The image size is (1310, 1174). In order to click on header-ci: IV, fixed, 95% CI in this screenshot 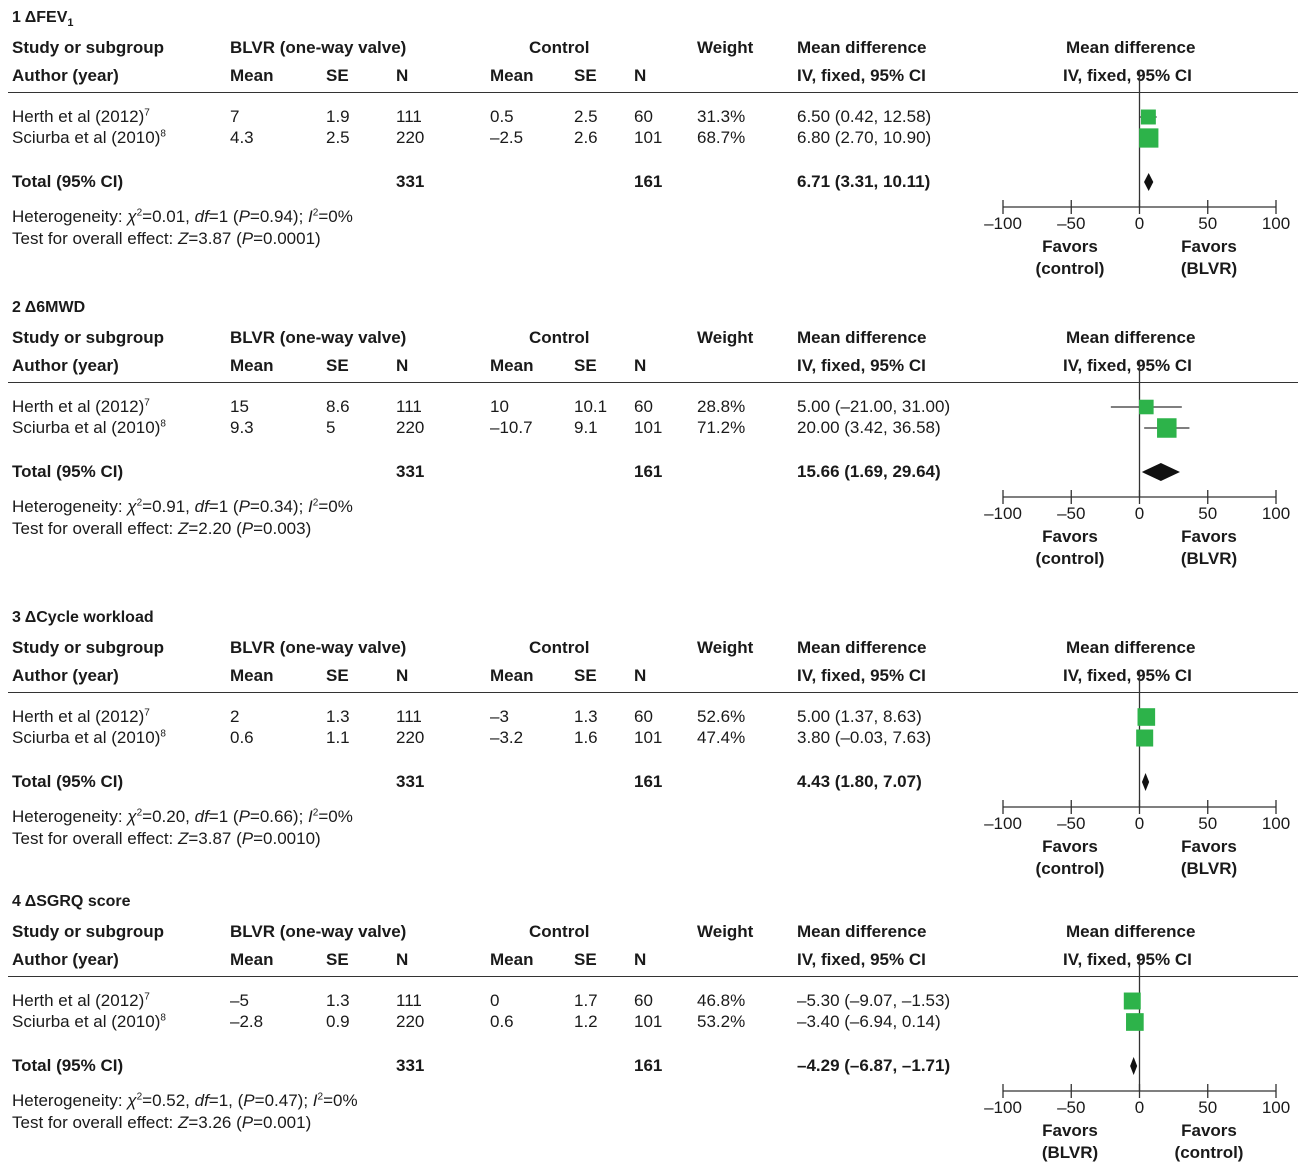, I will do `click(861, 75)`.